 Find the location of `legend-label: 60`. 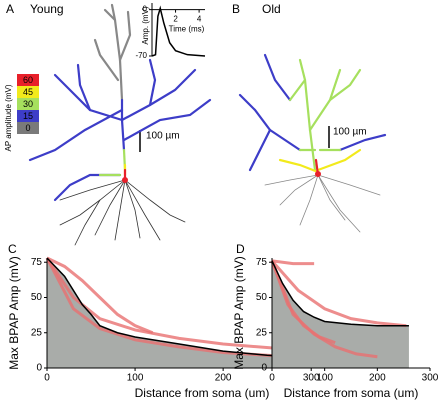

legend-label: 60 is located at coordinates (28, 80).